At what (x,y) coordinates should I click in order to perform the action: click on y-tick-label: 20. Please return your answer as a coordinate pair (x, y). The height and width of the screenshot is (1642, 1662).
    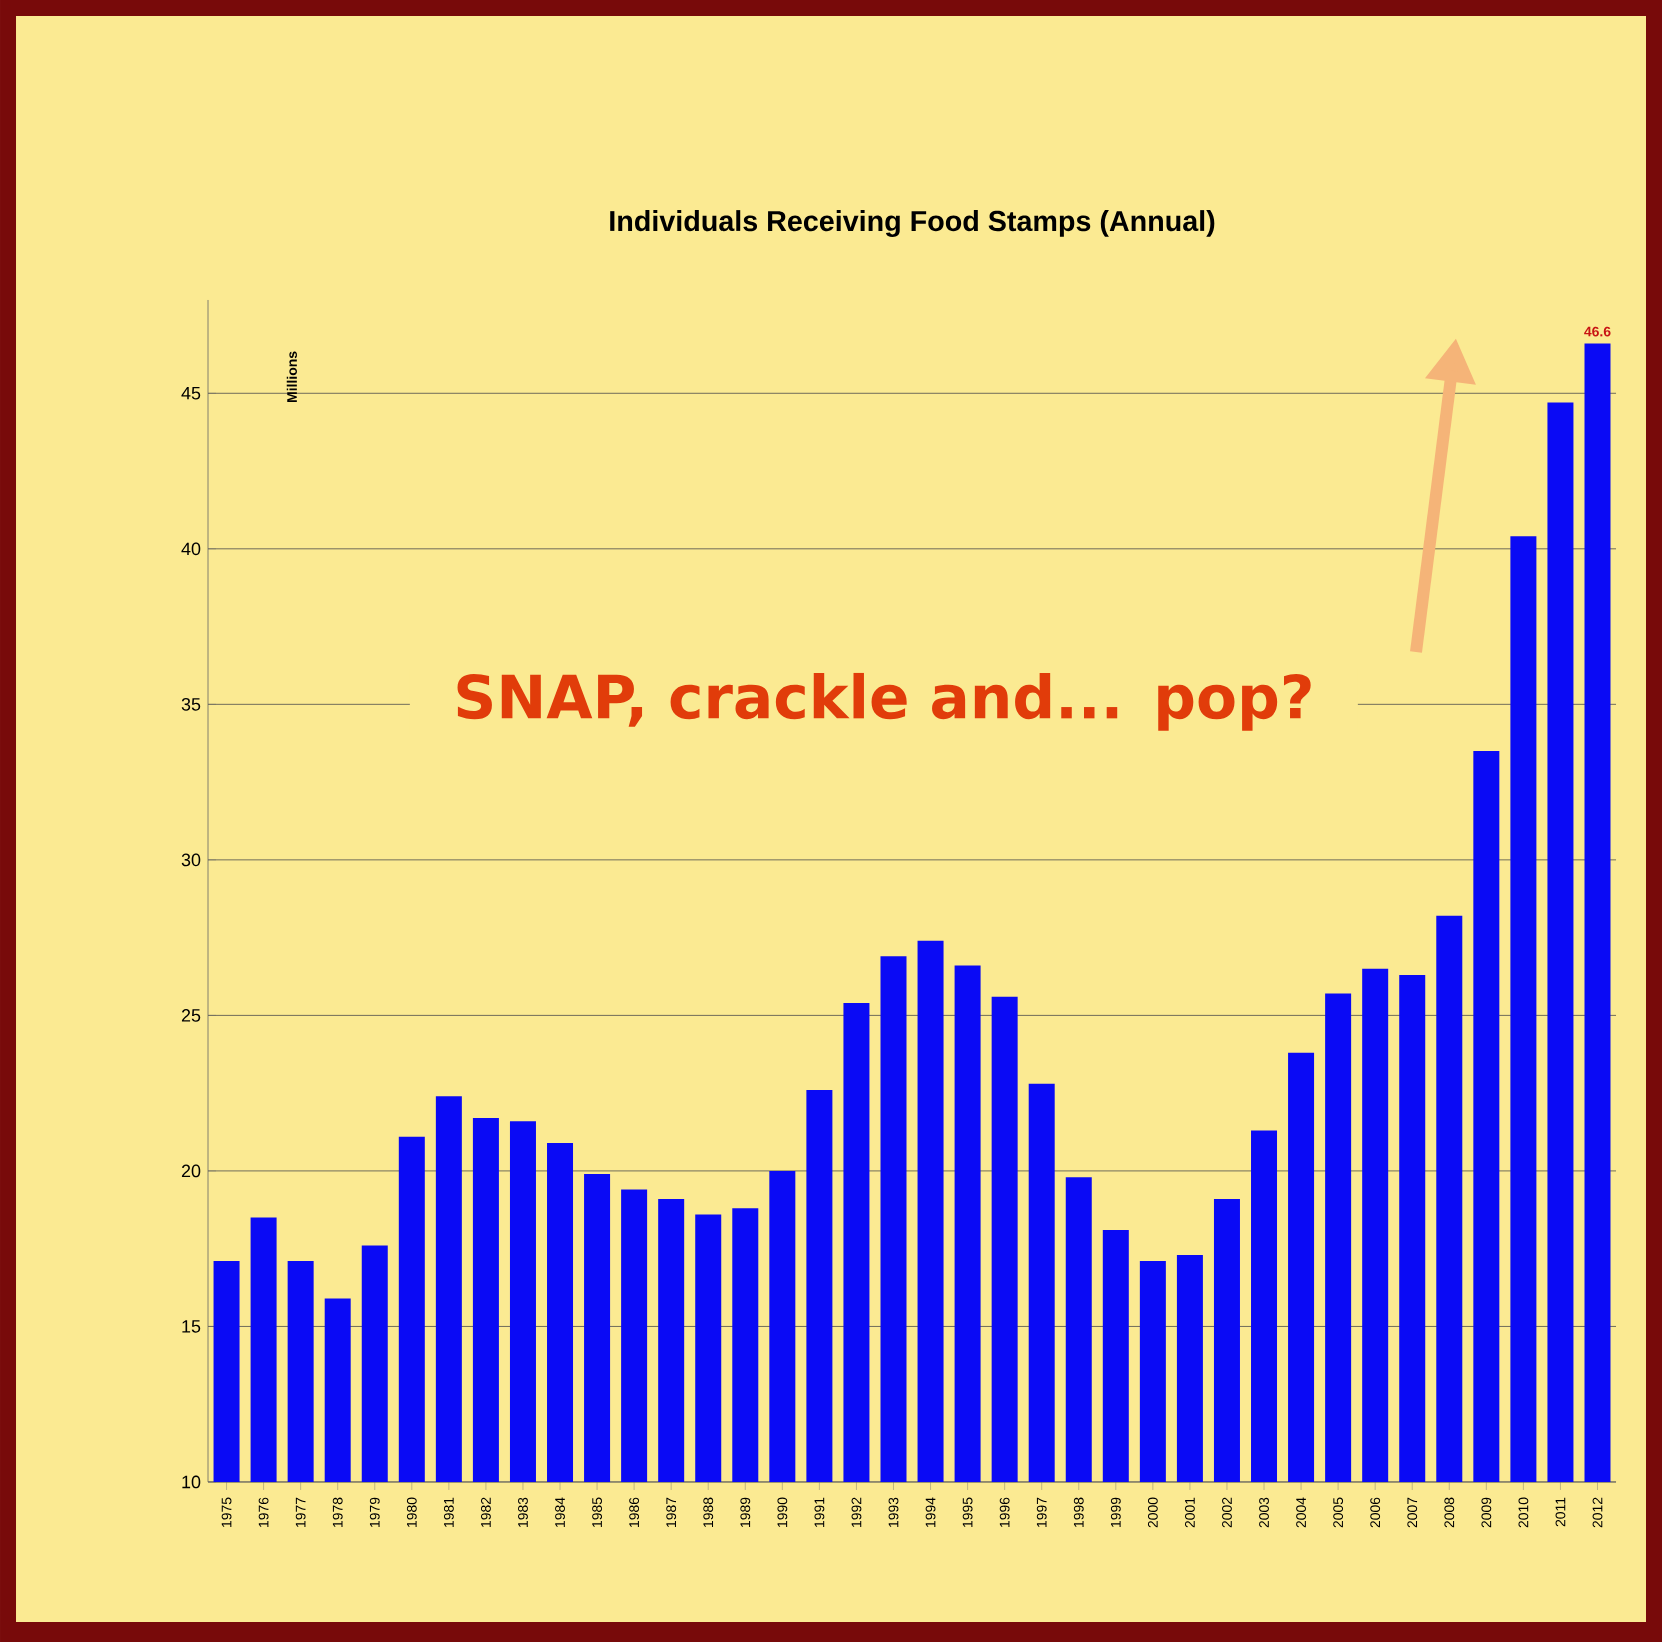
    Looking at the image, I should click on (191, 1171).